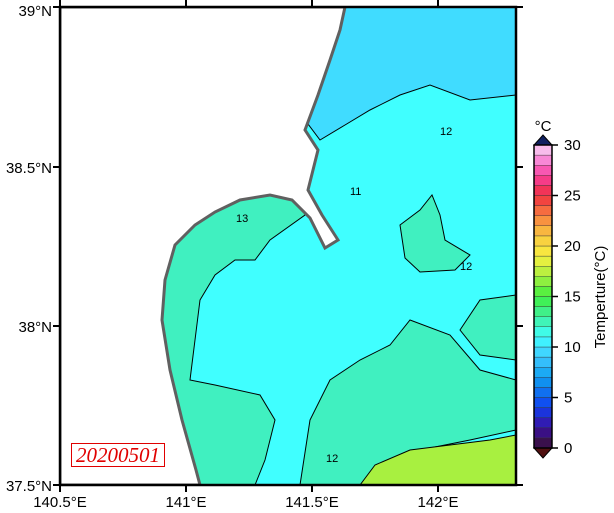 This screenshot has height=513, width=614. What do you see at coordinates (118, 455) in the screenshot?
I see `date-label: 20200501` at bounding box center [118, 455].